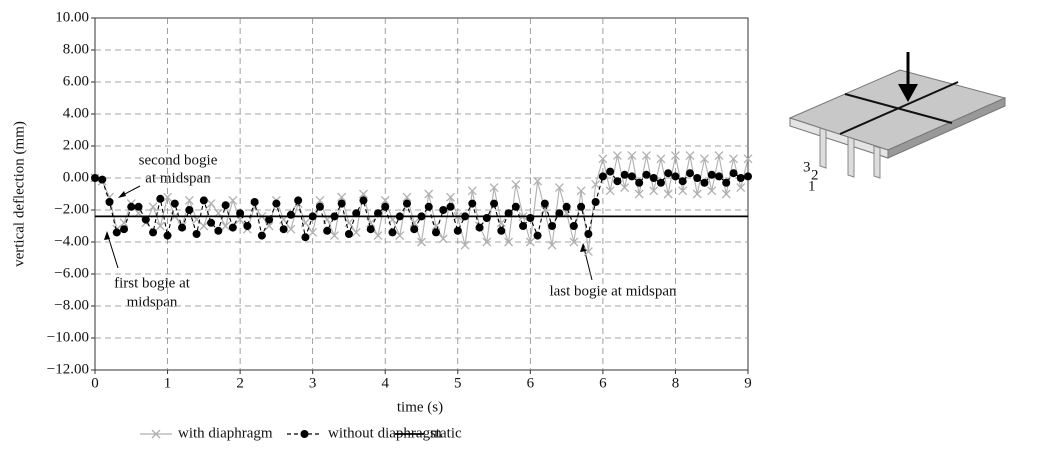 This screenshot has width=1042, height=449. Describe the element at coordinates (815, 175) in the screenshot. I see `axis-label: 2` at that location.